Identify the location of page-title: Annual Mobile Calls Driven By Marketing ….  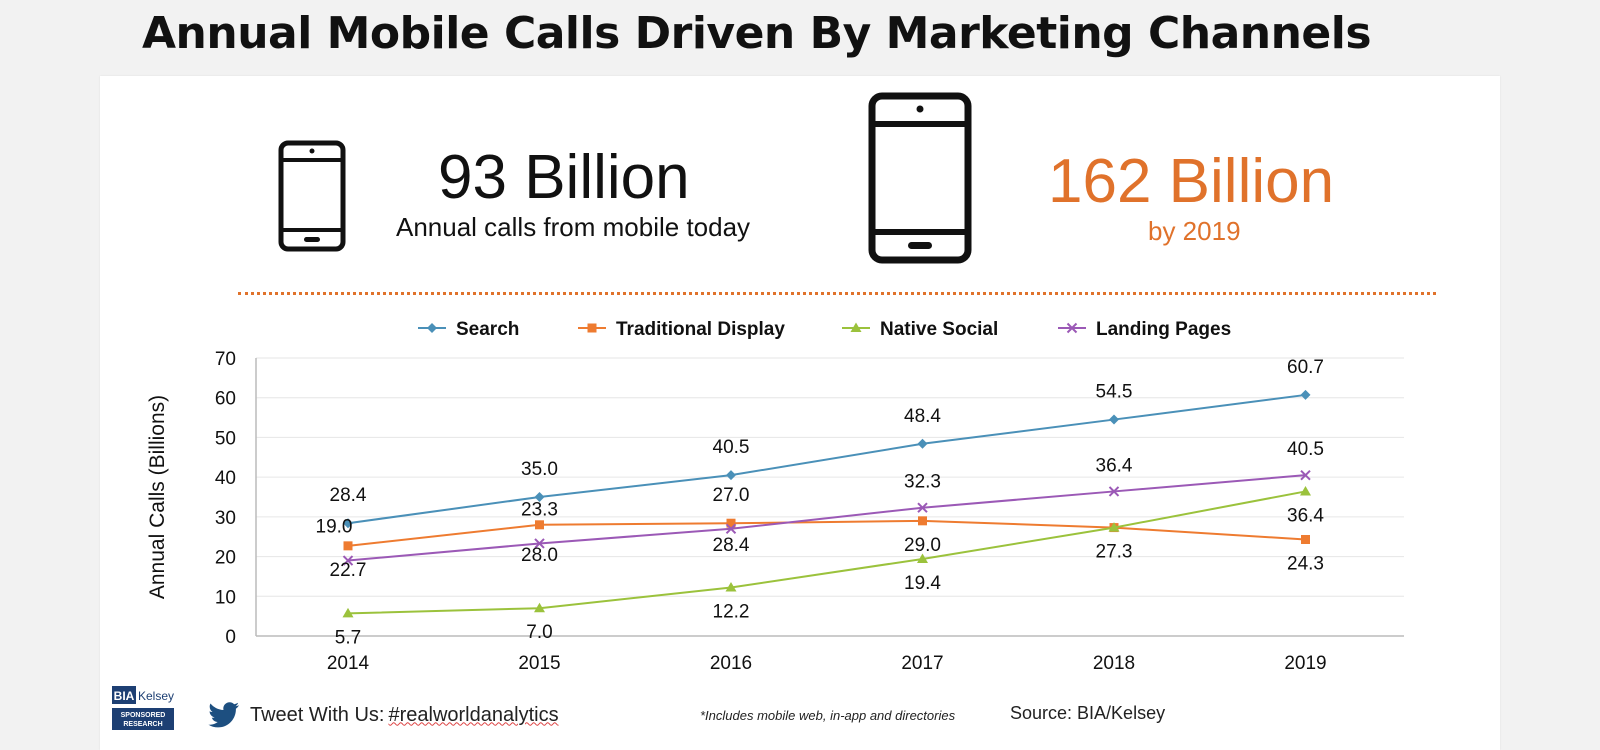
(757, 33).